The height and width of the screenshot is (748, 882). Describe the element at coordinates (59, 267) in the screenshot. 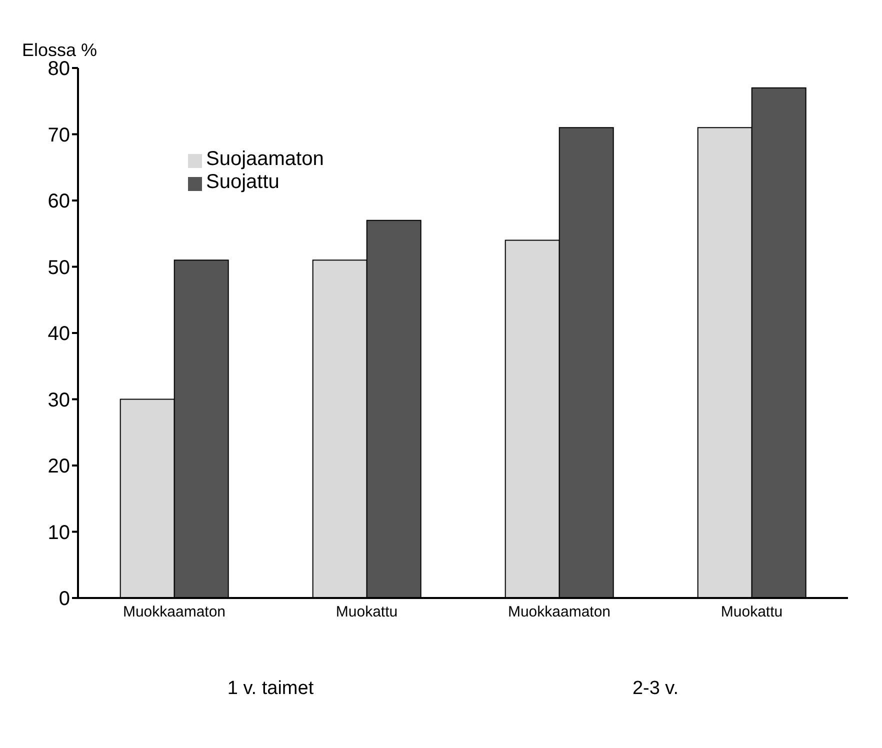

I see `y-tick-label: 50` at that location.